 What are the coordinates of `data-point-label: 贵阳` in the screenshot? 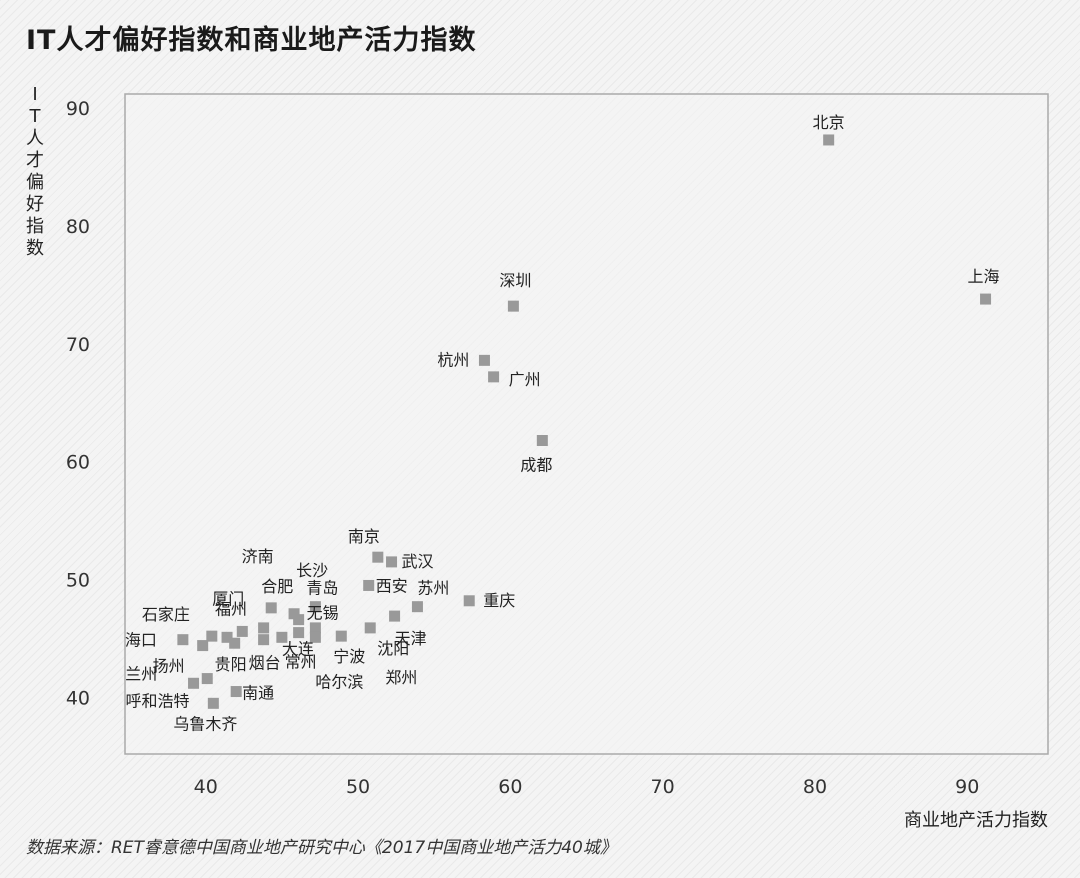 It's located at (231, 664).